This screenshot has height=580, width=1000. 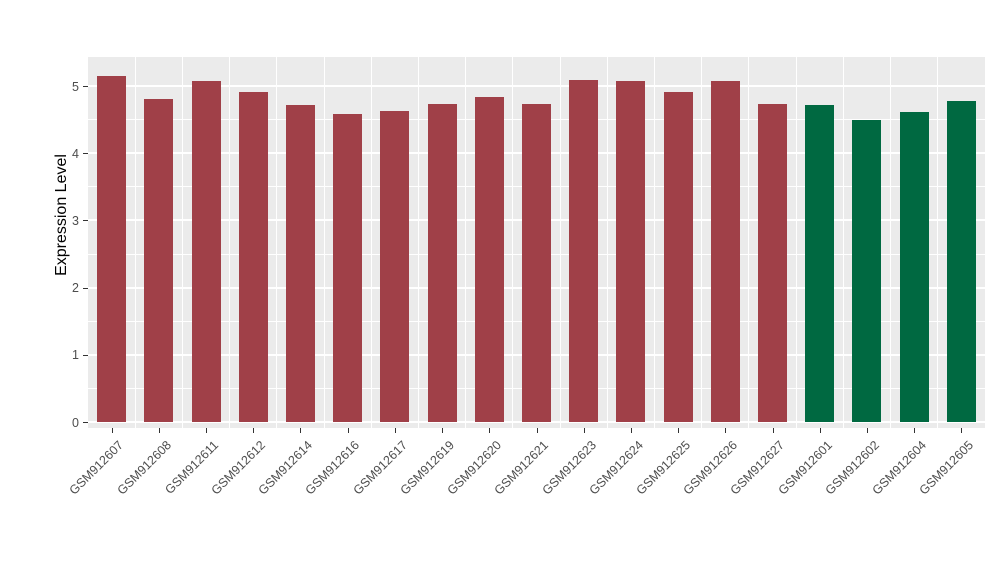 I want to click on bar-GSM912601, so click(x=819, y=263).